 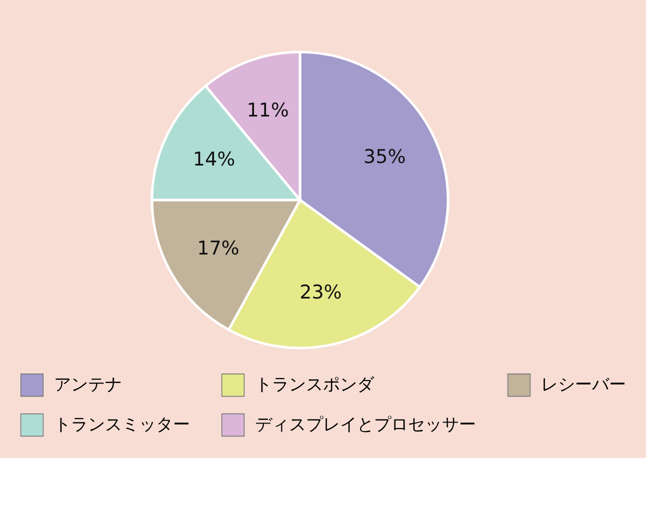 What do you see at coordinates (385, 157) in the screenshot?
I see `data-label: 35%` at bounding box center [385, 157].